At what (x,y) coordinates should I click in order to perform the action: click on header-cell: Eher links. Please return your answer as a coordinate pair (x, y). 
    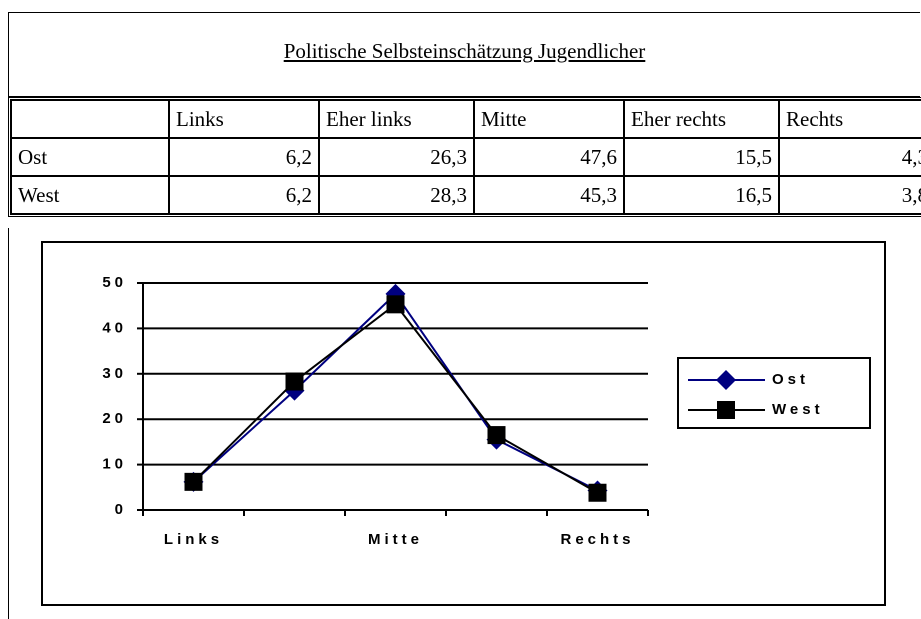
    Looking at the image, I should click on (396, 119).